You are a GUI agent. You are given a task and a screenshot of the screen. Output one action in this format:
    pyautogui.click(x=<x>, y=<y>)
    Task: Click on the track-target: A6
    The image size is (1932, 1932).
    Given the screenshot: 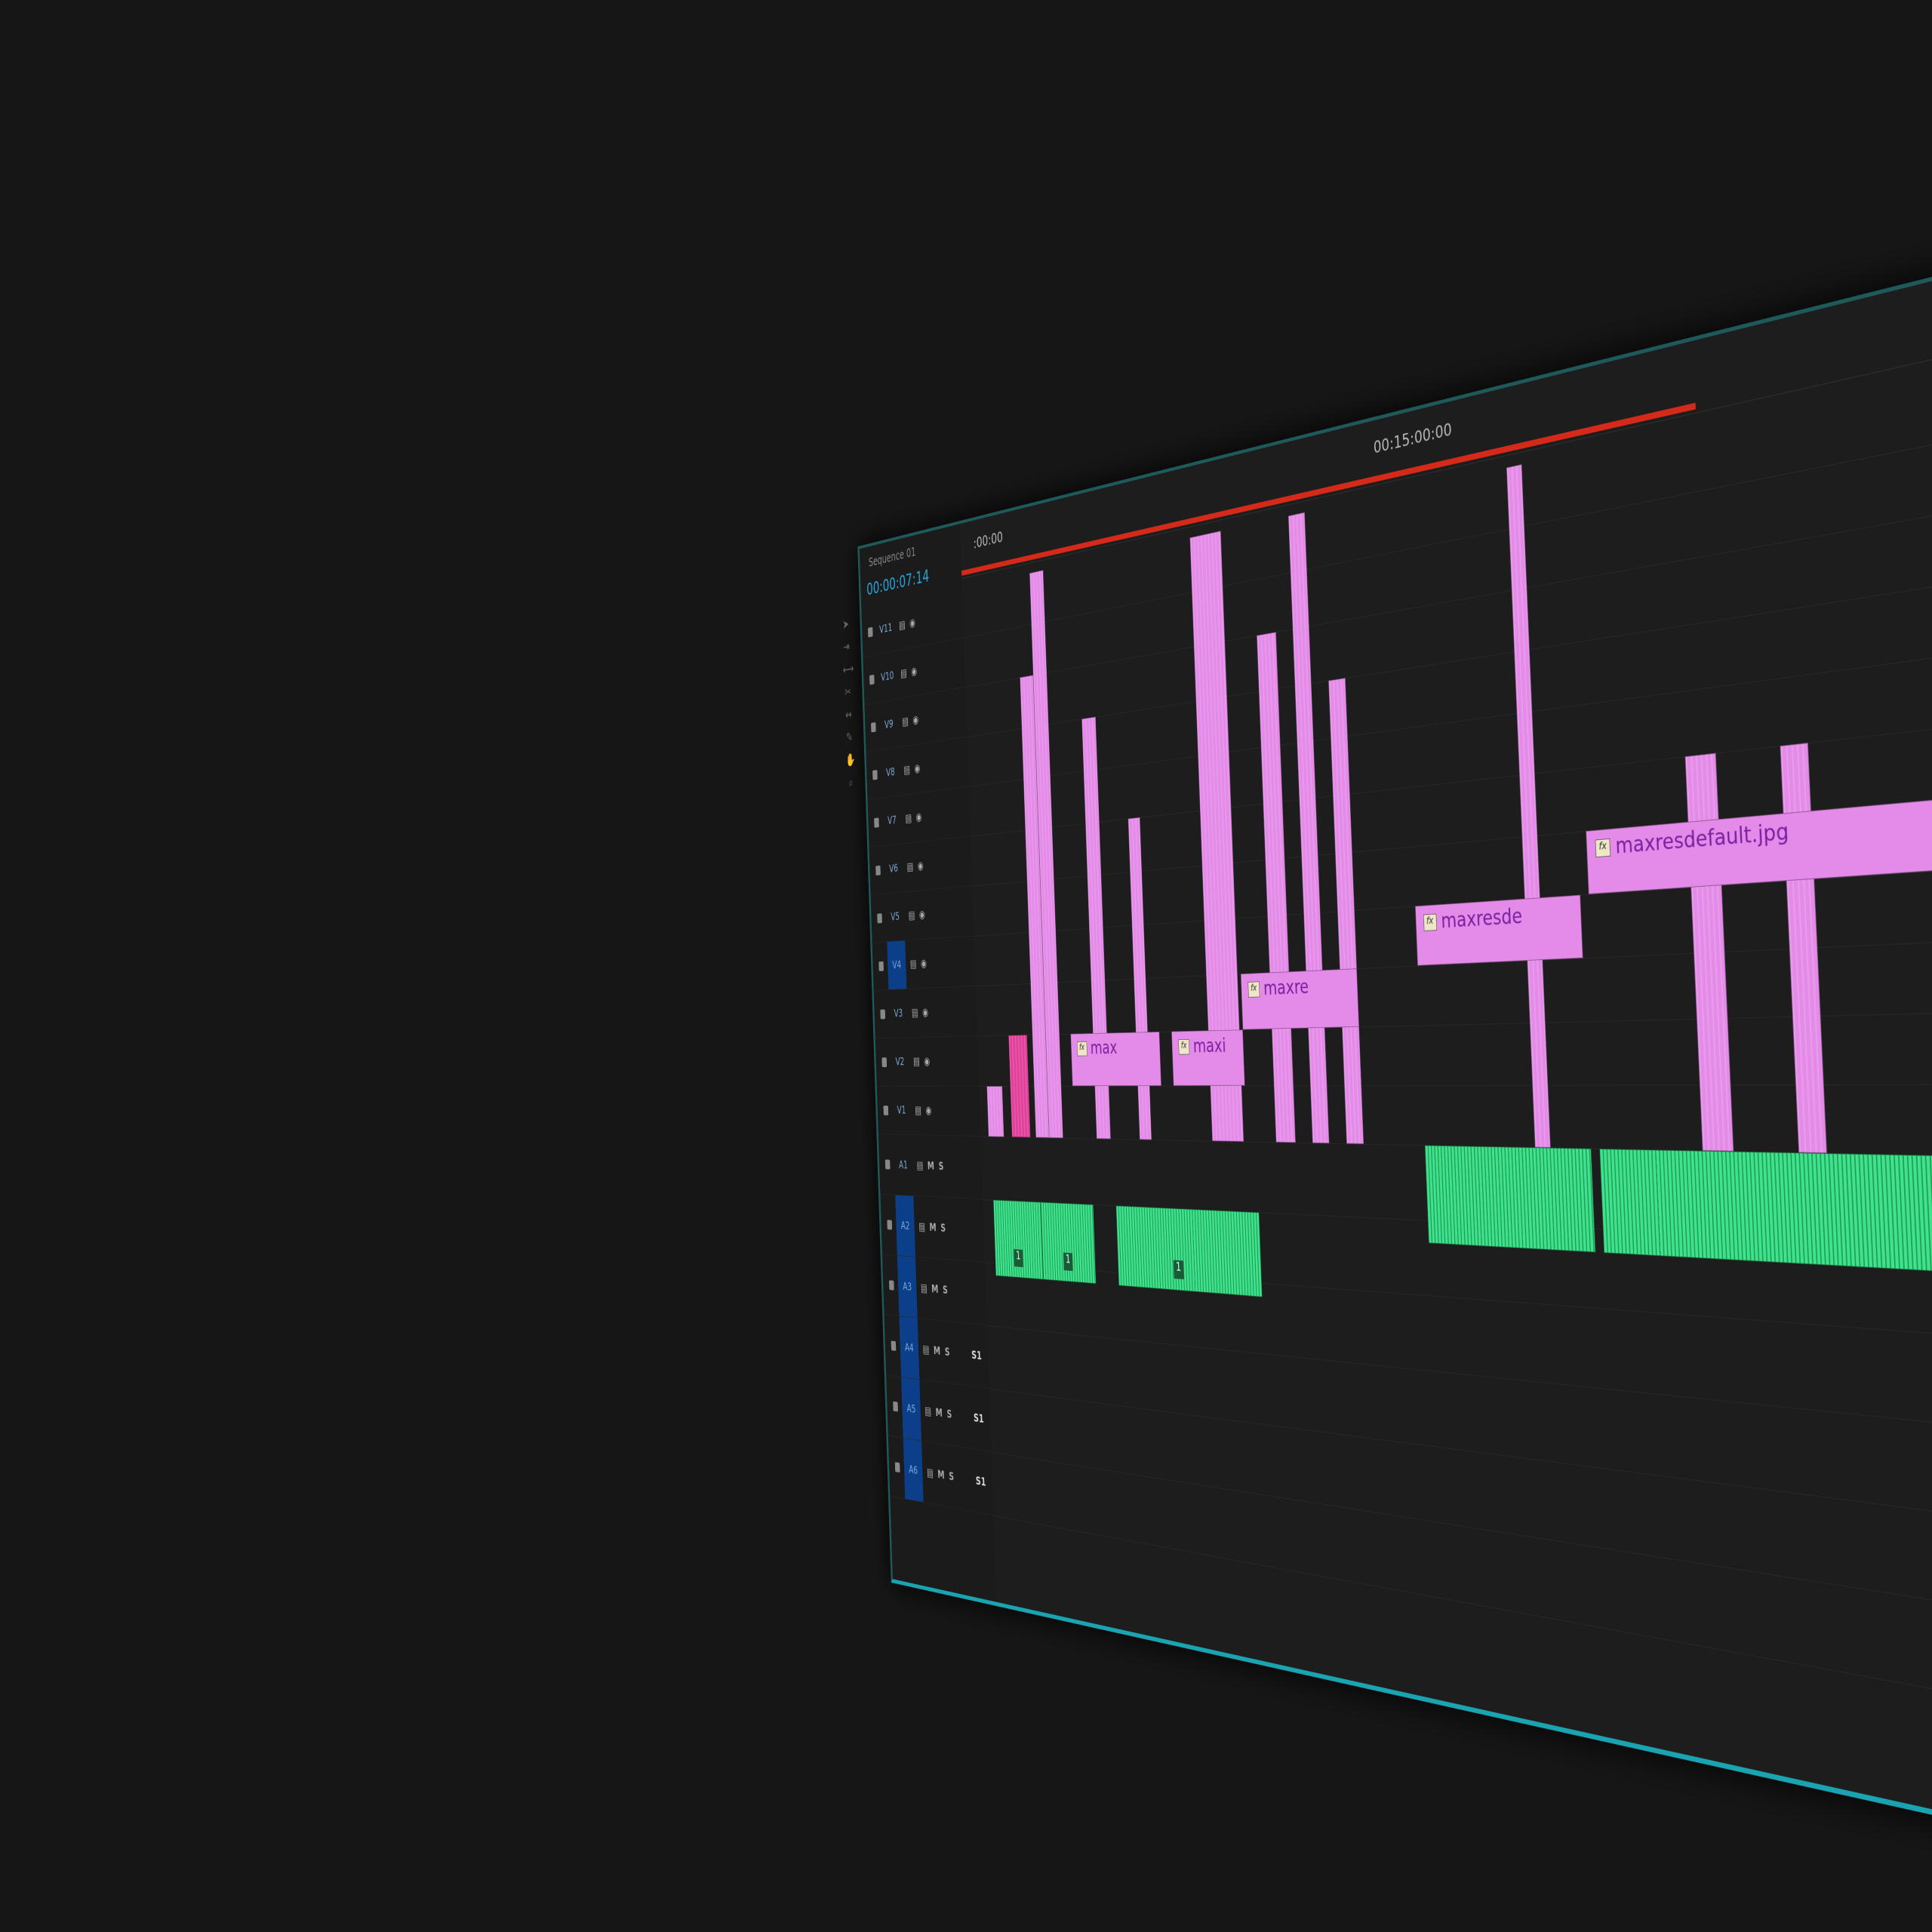 What is the action you would take?
    pyautogui.click(x=913, y=1470)
    